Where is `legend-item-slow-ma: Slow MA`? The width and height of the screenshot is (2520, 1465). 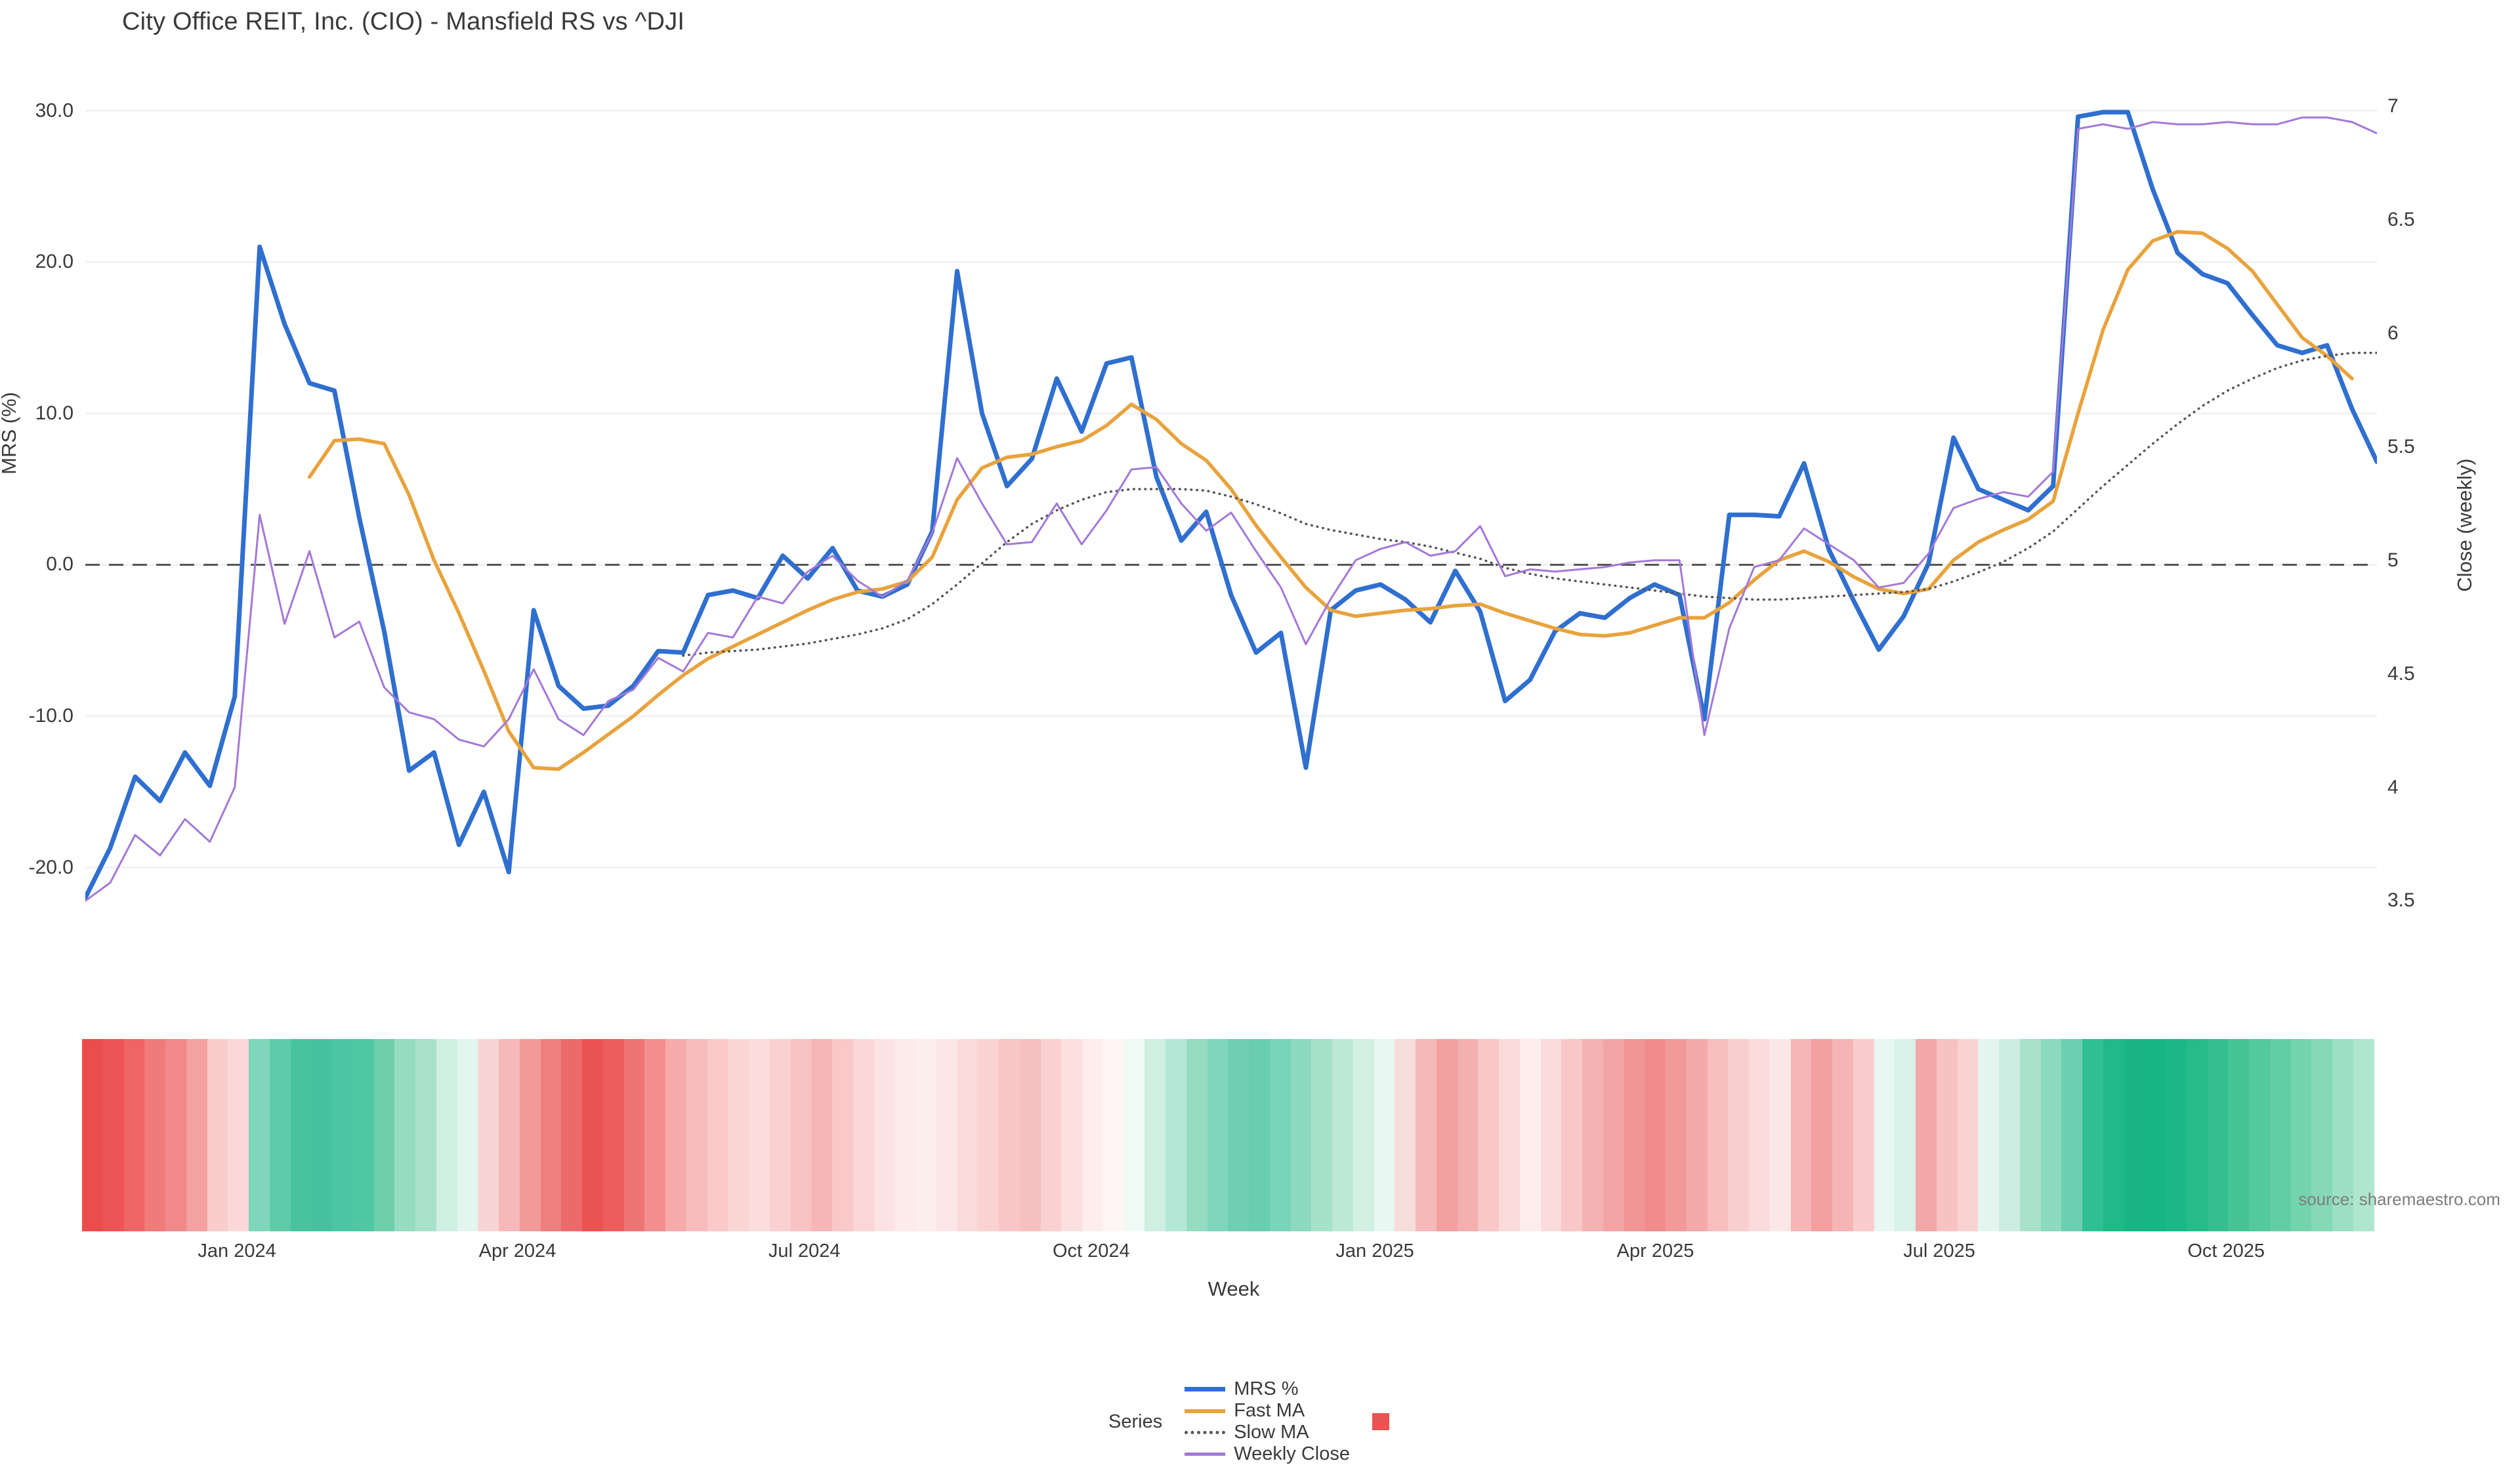 legend-item-slow-ma: Slow MA is located at coordinates (1267, 1432).